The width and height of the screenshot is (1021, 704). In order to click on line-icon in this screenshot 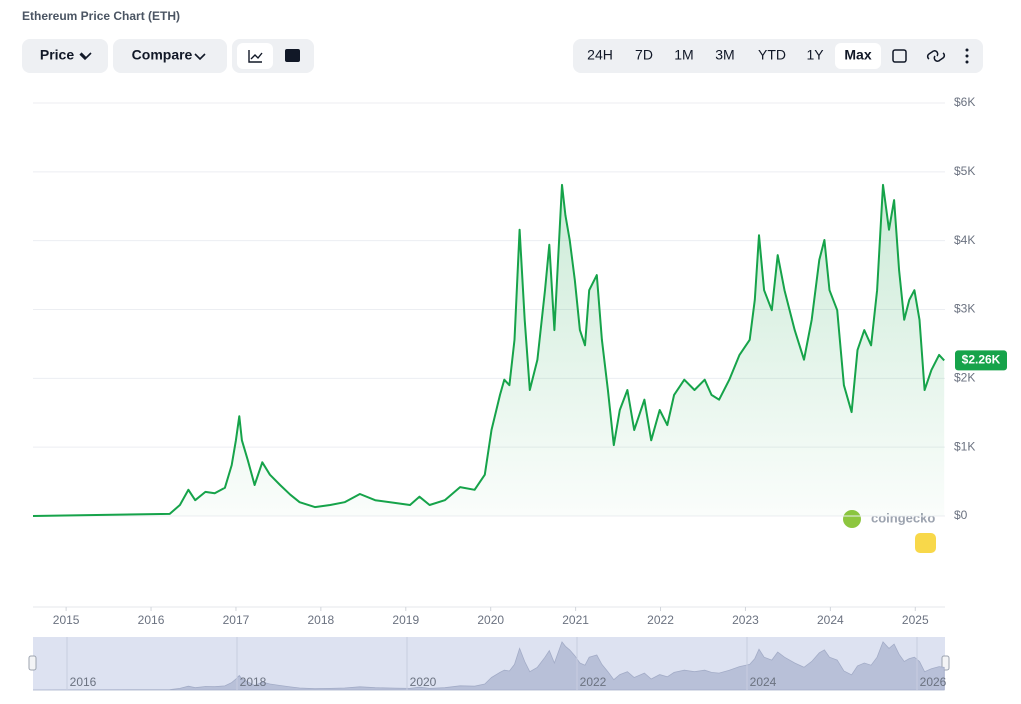, I will do `click(255, 56)`.